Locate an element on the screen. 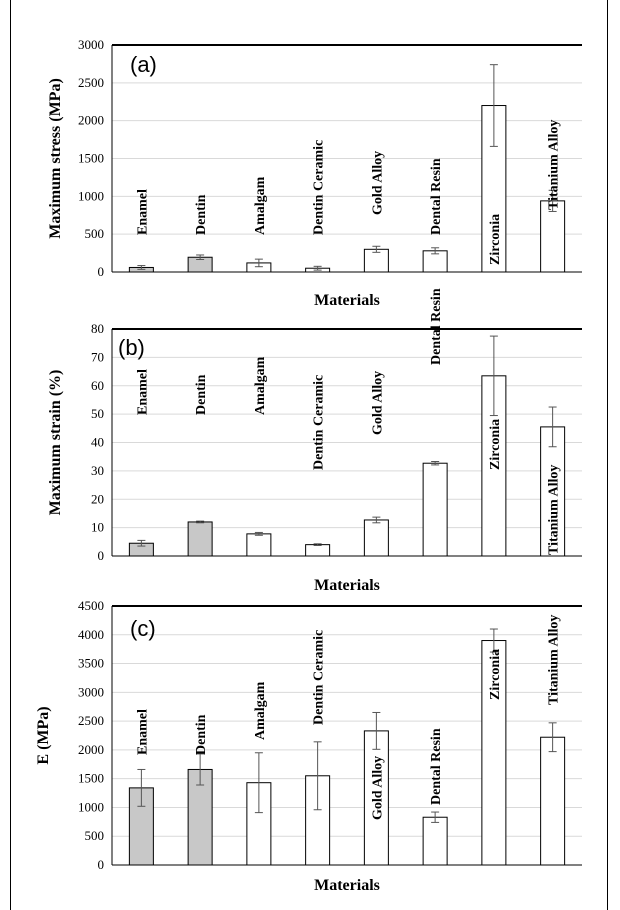 This screenshot has width=620, height=910. y-tick-label: 30 is located at coordinates (97, 470).